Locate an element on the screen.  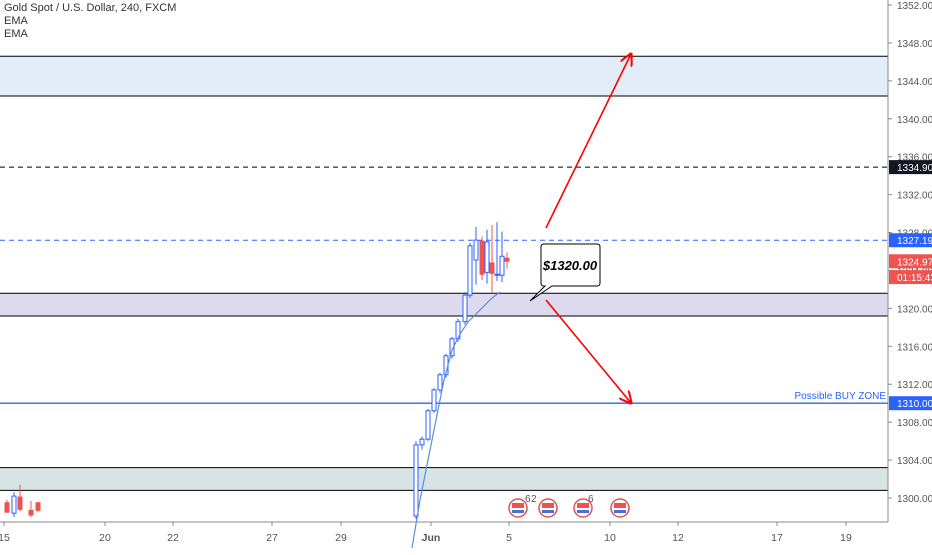
time-tick-label: 20 is located at coordinates (105, 538).